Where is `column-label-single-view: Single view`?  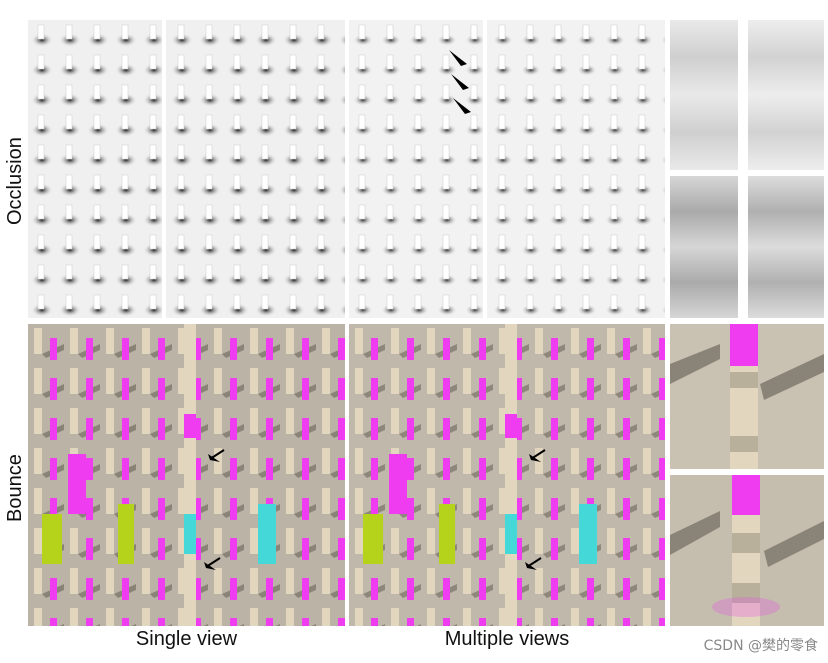
column-label-single-view: Single view is located at coordinates (186, 639).